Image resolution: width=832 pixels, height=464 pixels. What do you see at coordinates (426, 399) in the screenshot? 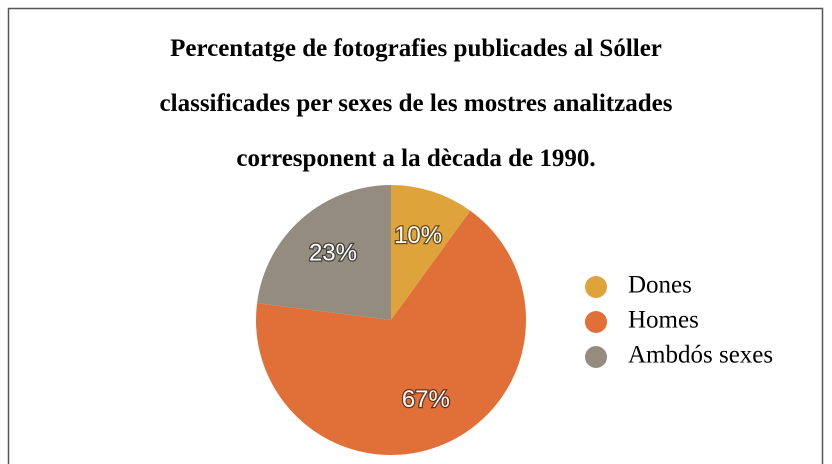
I see `value-label: 67%` at bounding box center [426, 399].